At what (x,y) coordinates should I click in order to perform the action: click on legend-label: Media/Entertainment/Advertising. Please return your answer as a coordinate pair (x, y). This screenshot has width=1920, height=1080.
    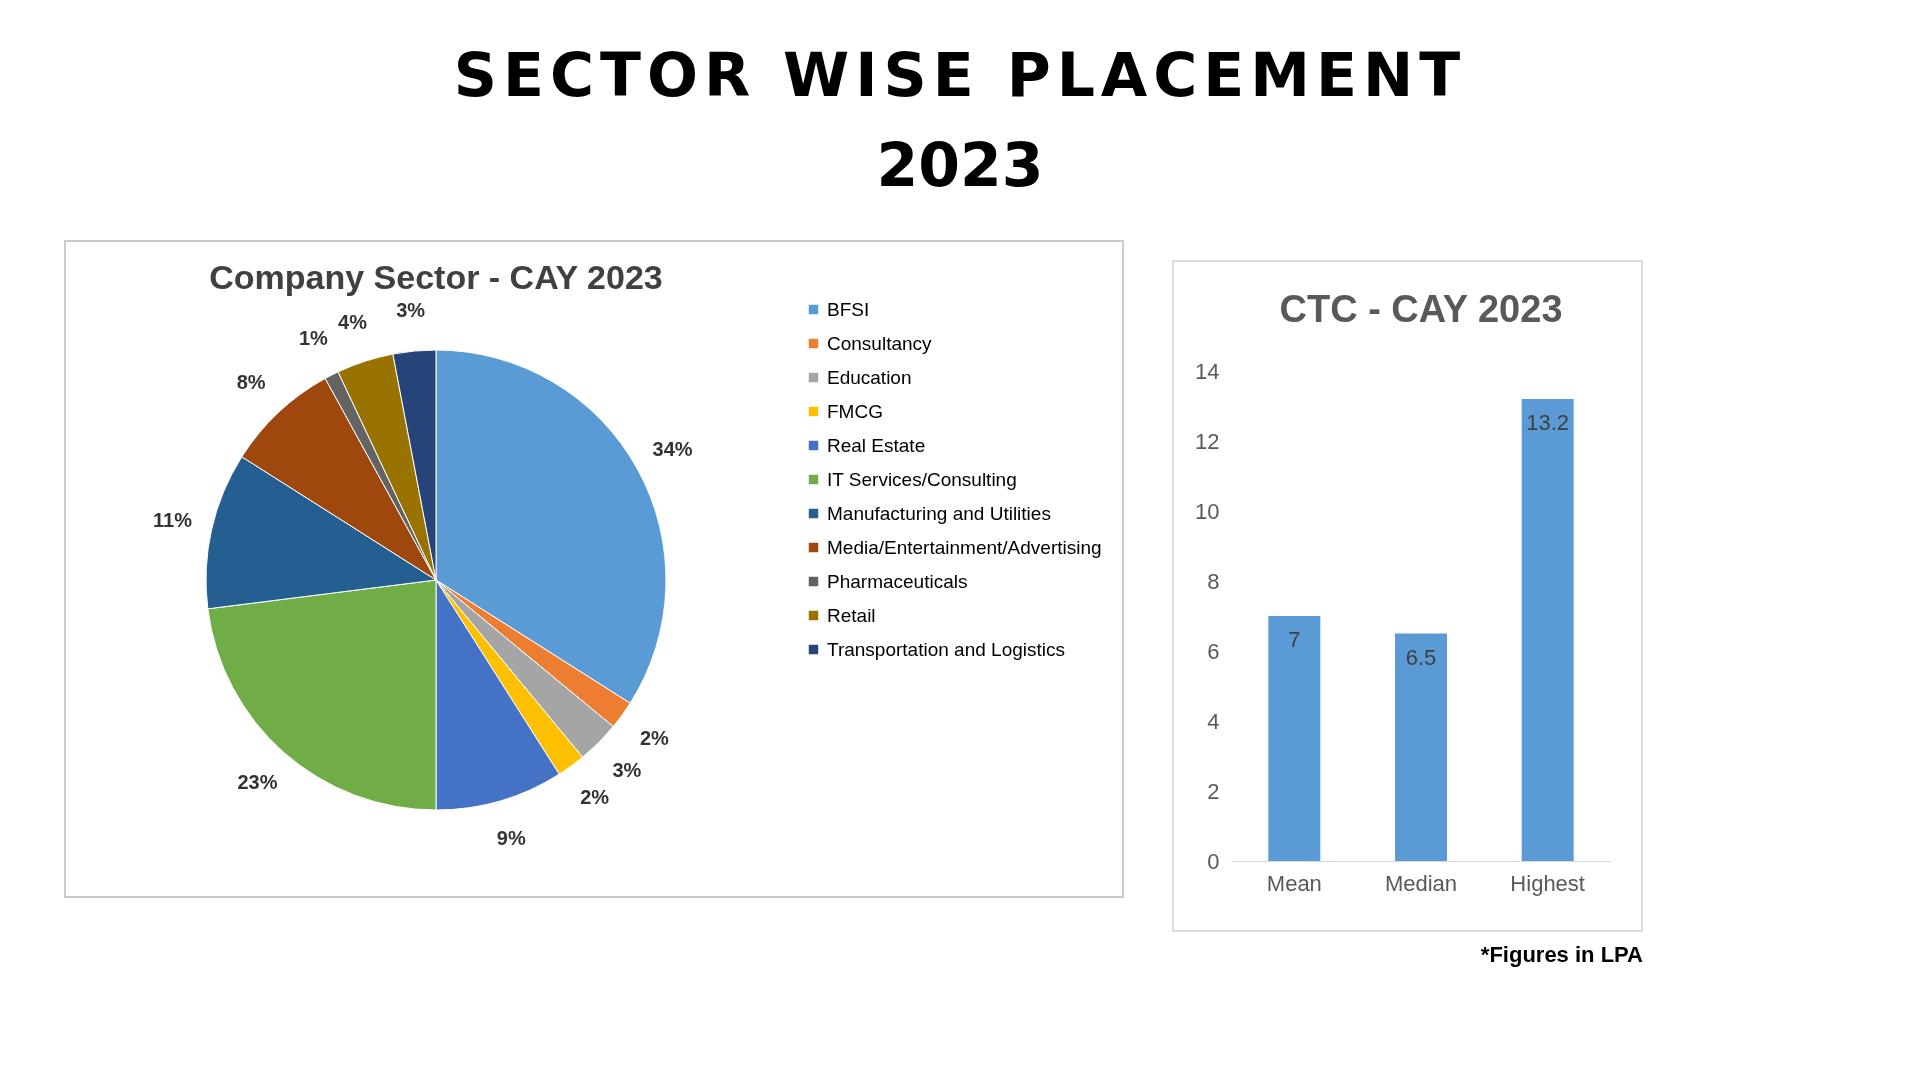
    Looking at the image, I should click on (964, 547).